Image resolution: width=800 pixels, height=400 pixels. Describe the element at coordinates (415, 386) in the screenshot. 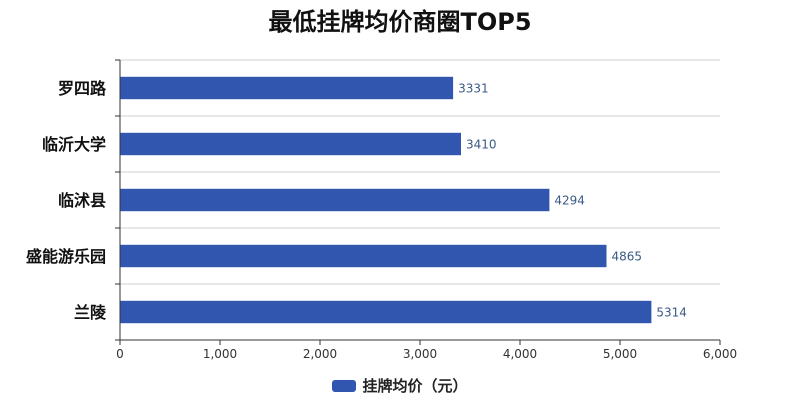

I see `legend-label: 挂牌均价（元）` at that location.